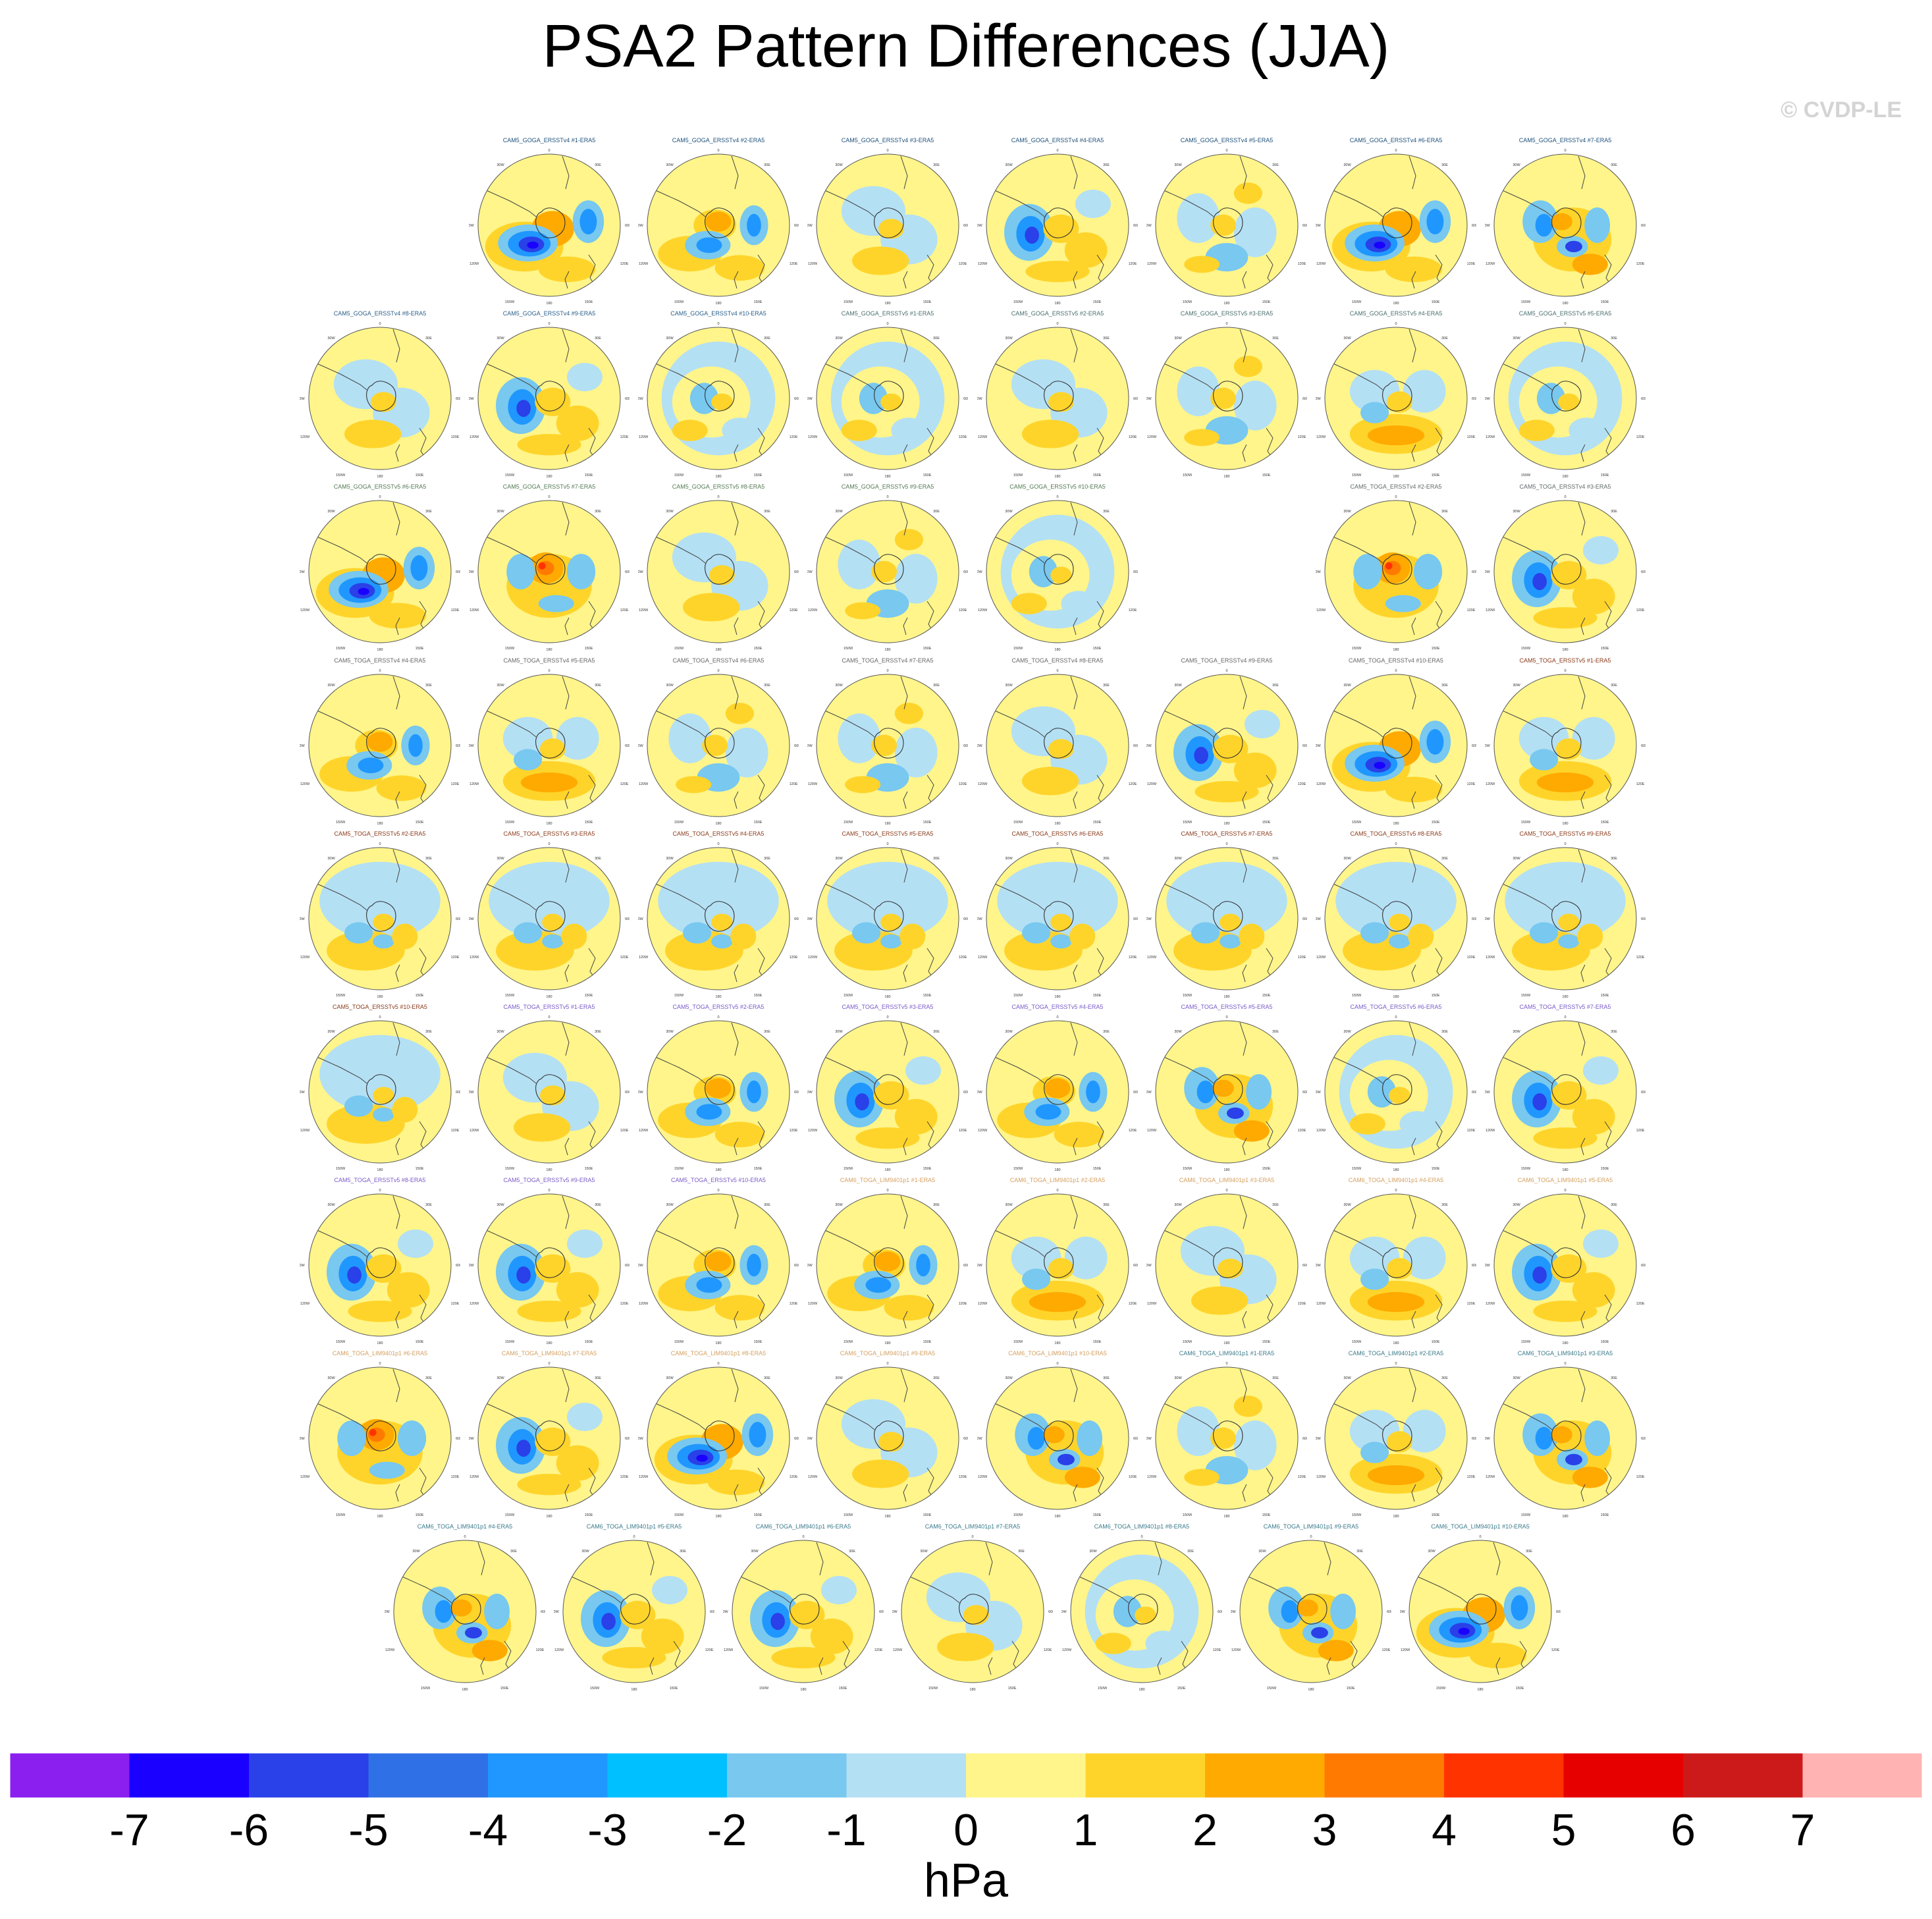 The image size is (1932, 1919). What do you see at coordinates (888, 660) in the screenshot?
I see `panel-title: CAM5_TOGA_ERSSTv4 #7-ERA5` at bounding box center [888, 660].